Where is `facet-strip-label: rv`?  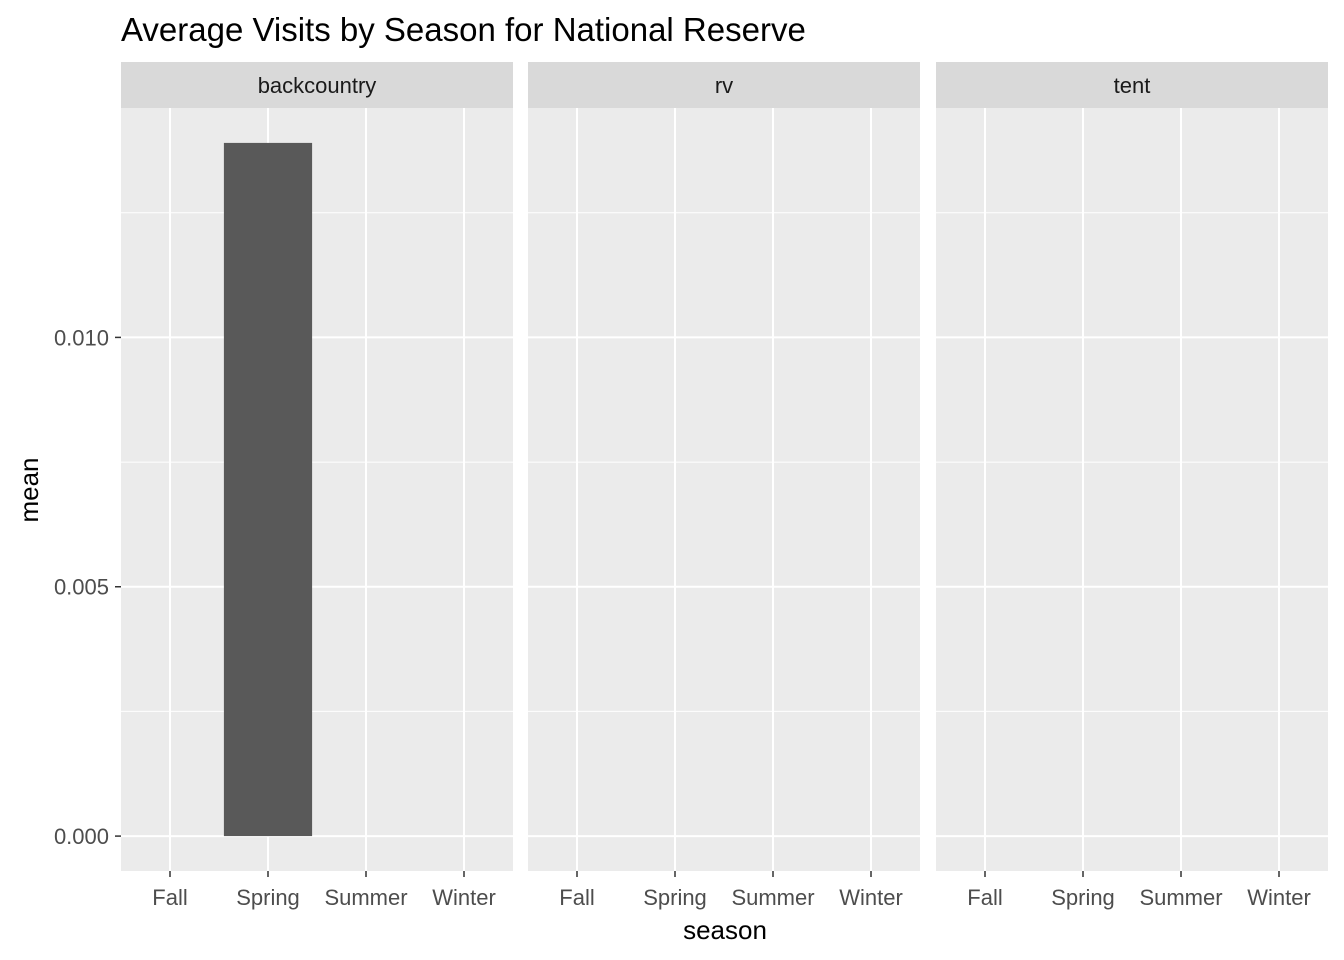 facet-strip-label: rv is located at coordinates (724, 85).